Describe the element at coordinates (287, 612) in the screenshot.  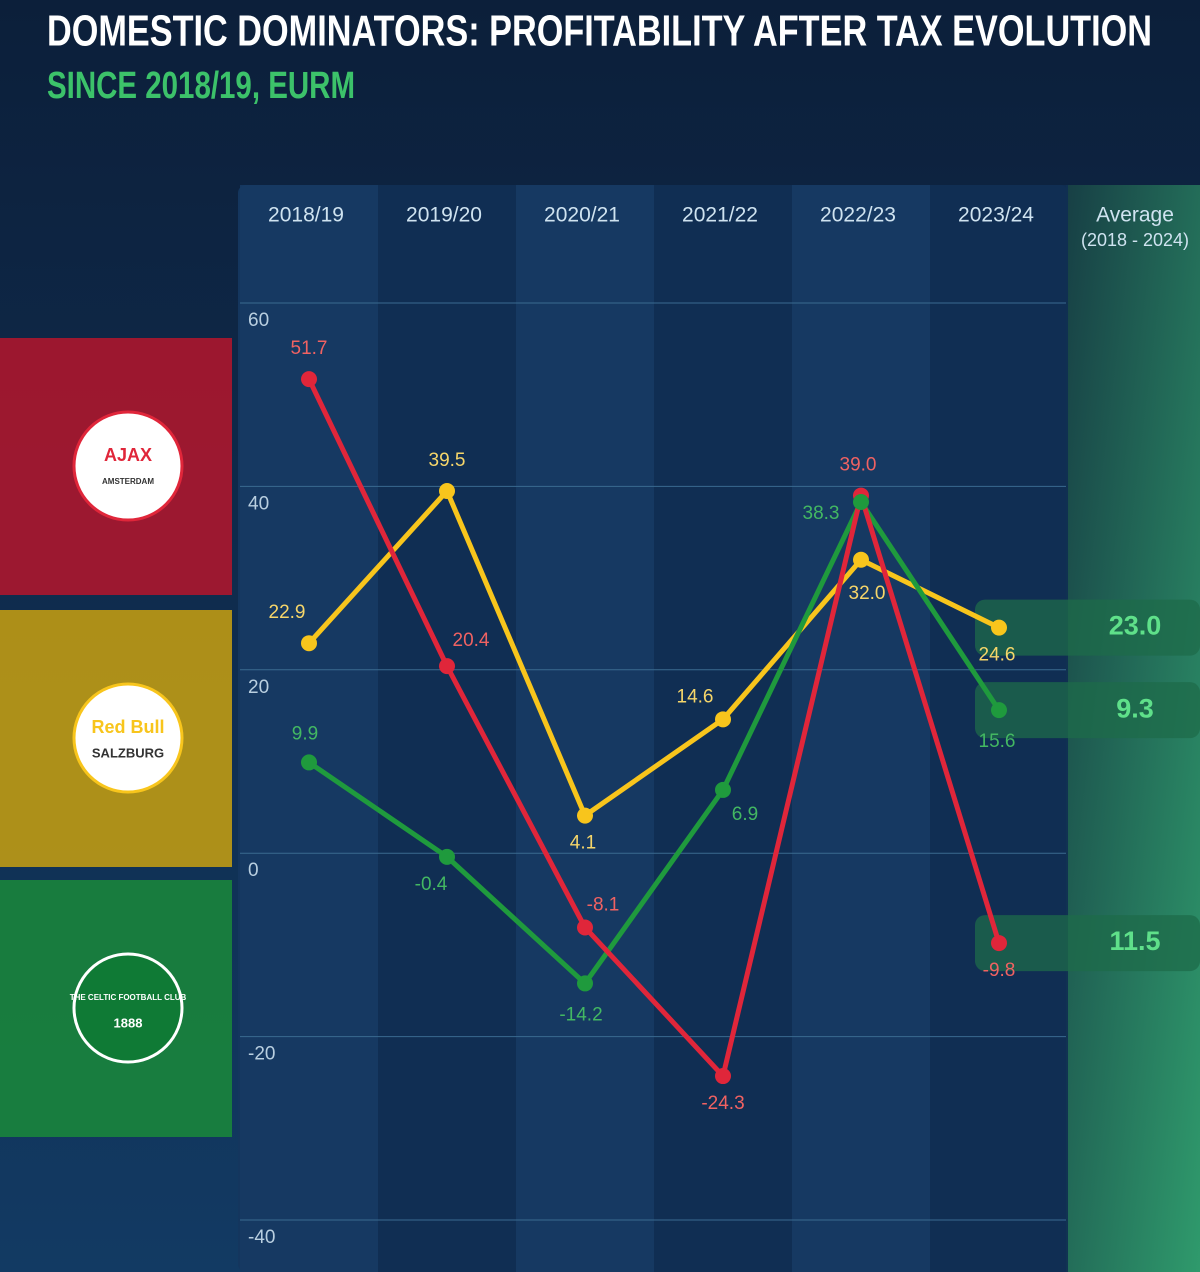
I see `value-label: 22.9` at that location.